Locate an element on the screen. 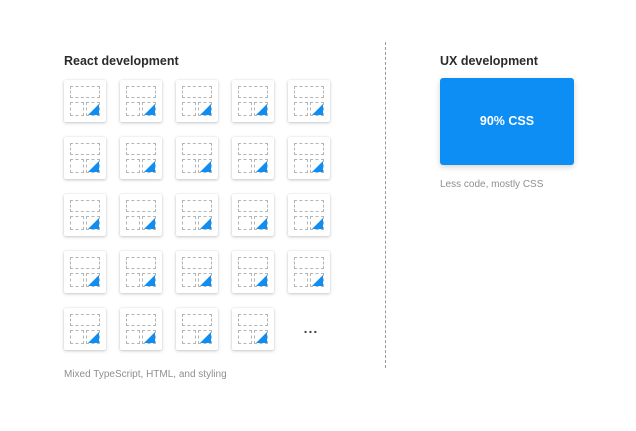 The height and width of the screenshot is (431, 636). react-caption: Mixed TypeScript, HTML, and styling is located at coordinates (145, 374).